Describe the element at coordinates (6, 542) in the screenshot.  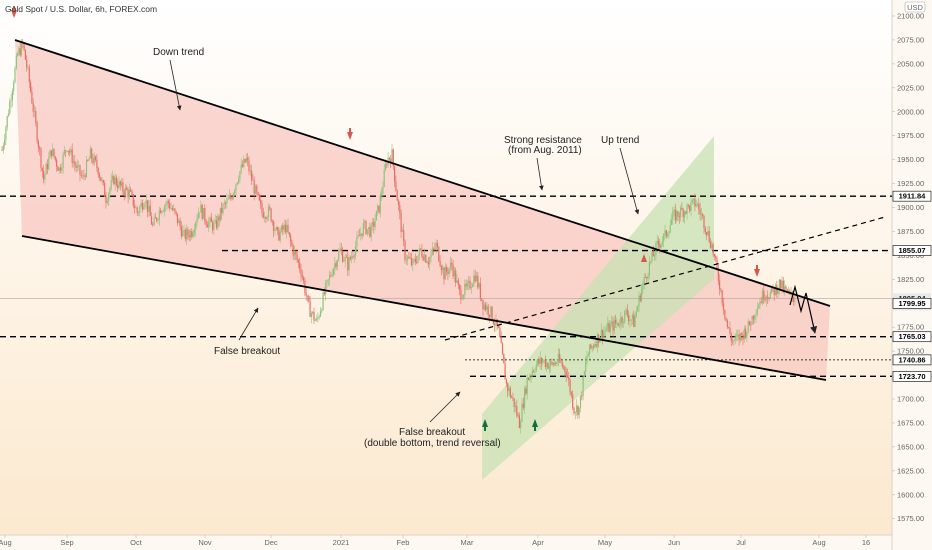
I see `x-tick-label: Aug` at that location.